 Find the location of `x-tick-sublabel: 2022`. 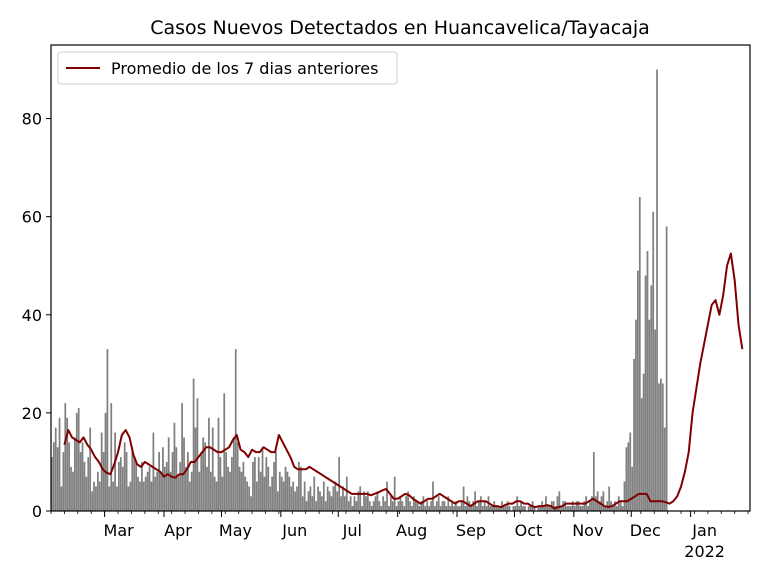

x-tick-sublabel: 2022 is located at coordinates (704, 551).